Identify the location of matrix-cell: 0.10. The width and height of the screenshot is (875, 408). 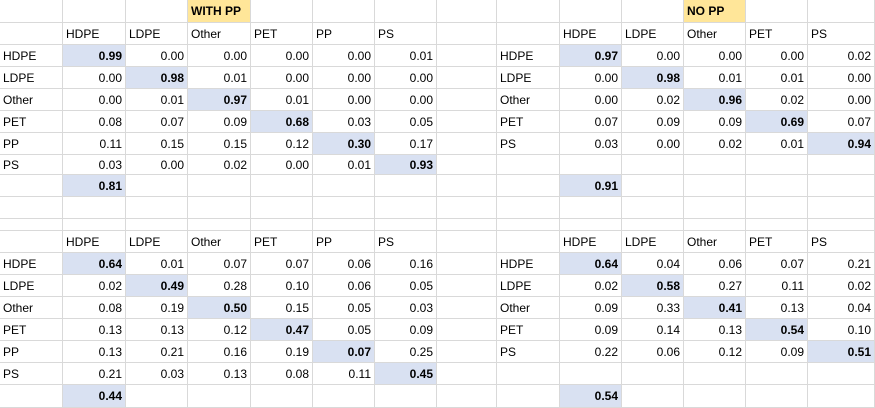
(282, 286).